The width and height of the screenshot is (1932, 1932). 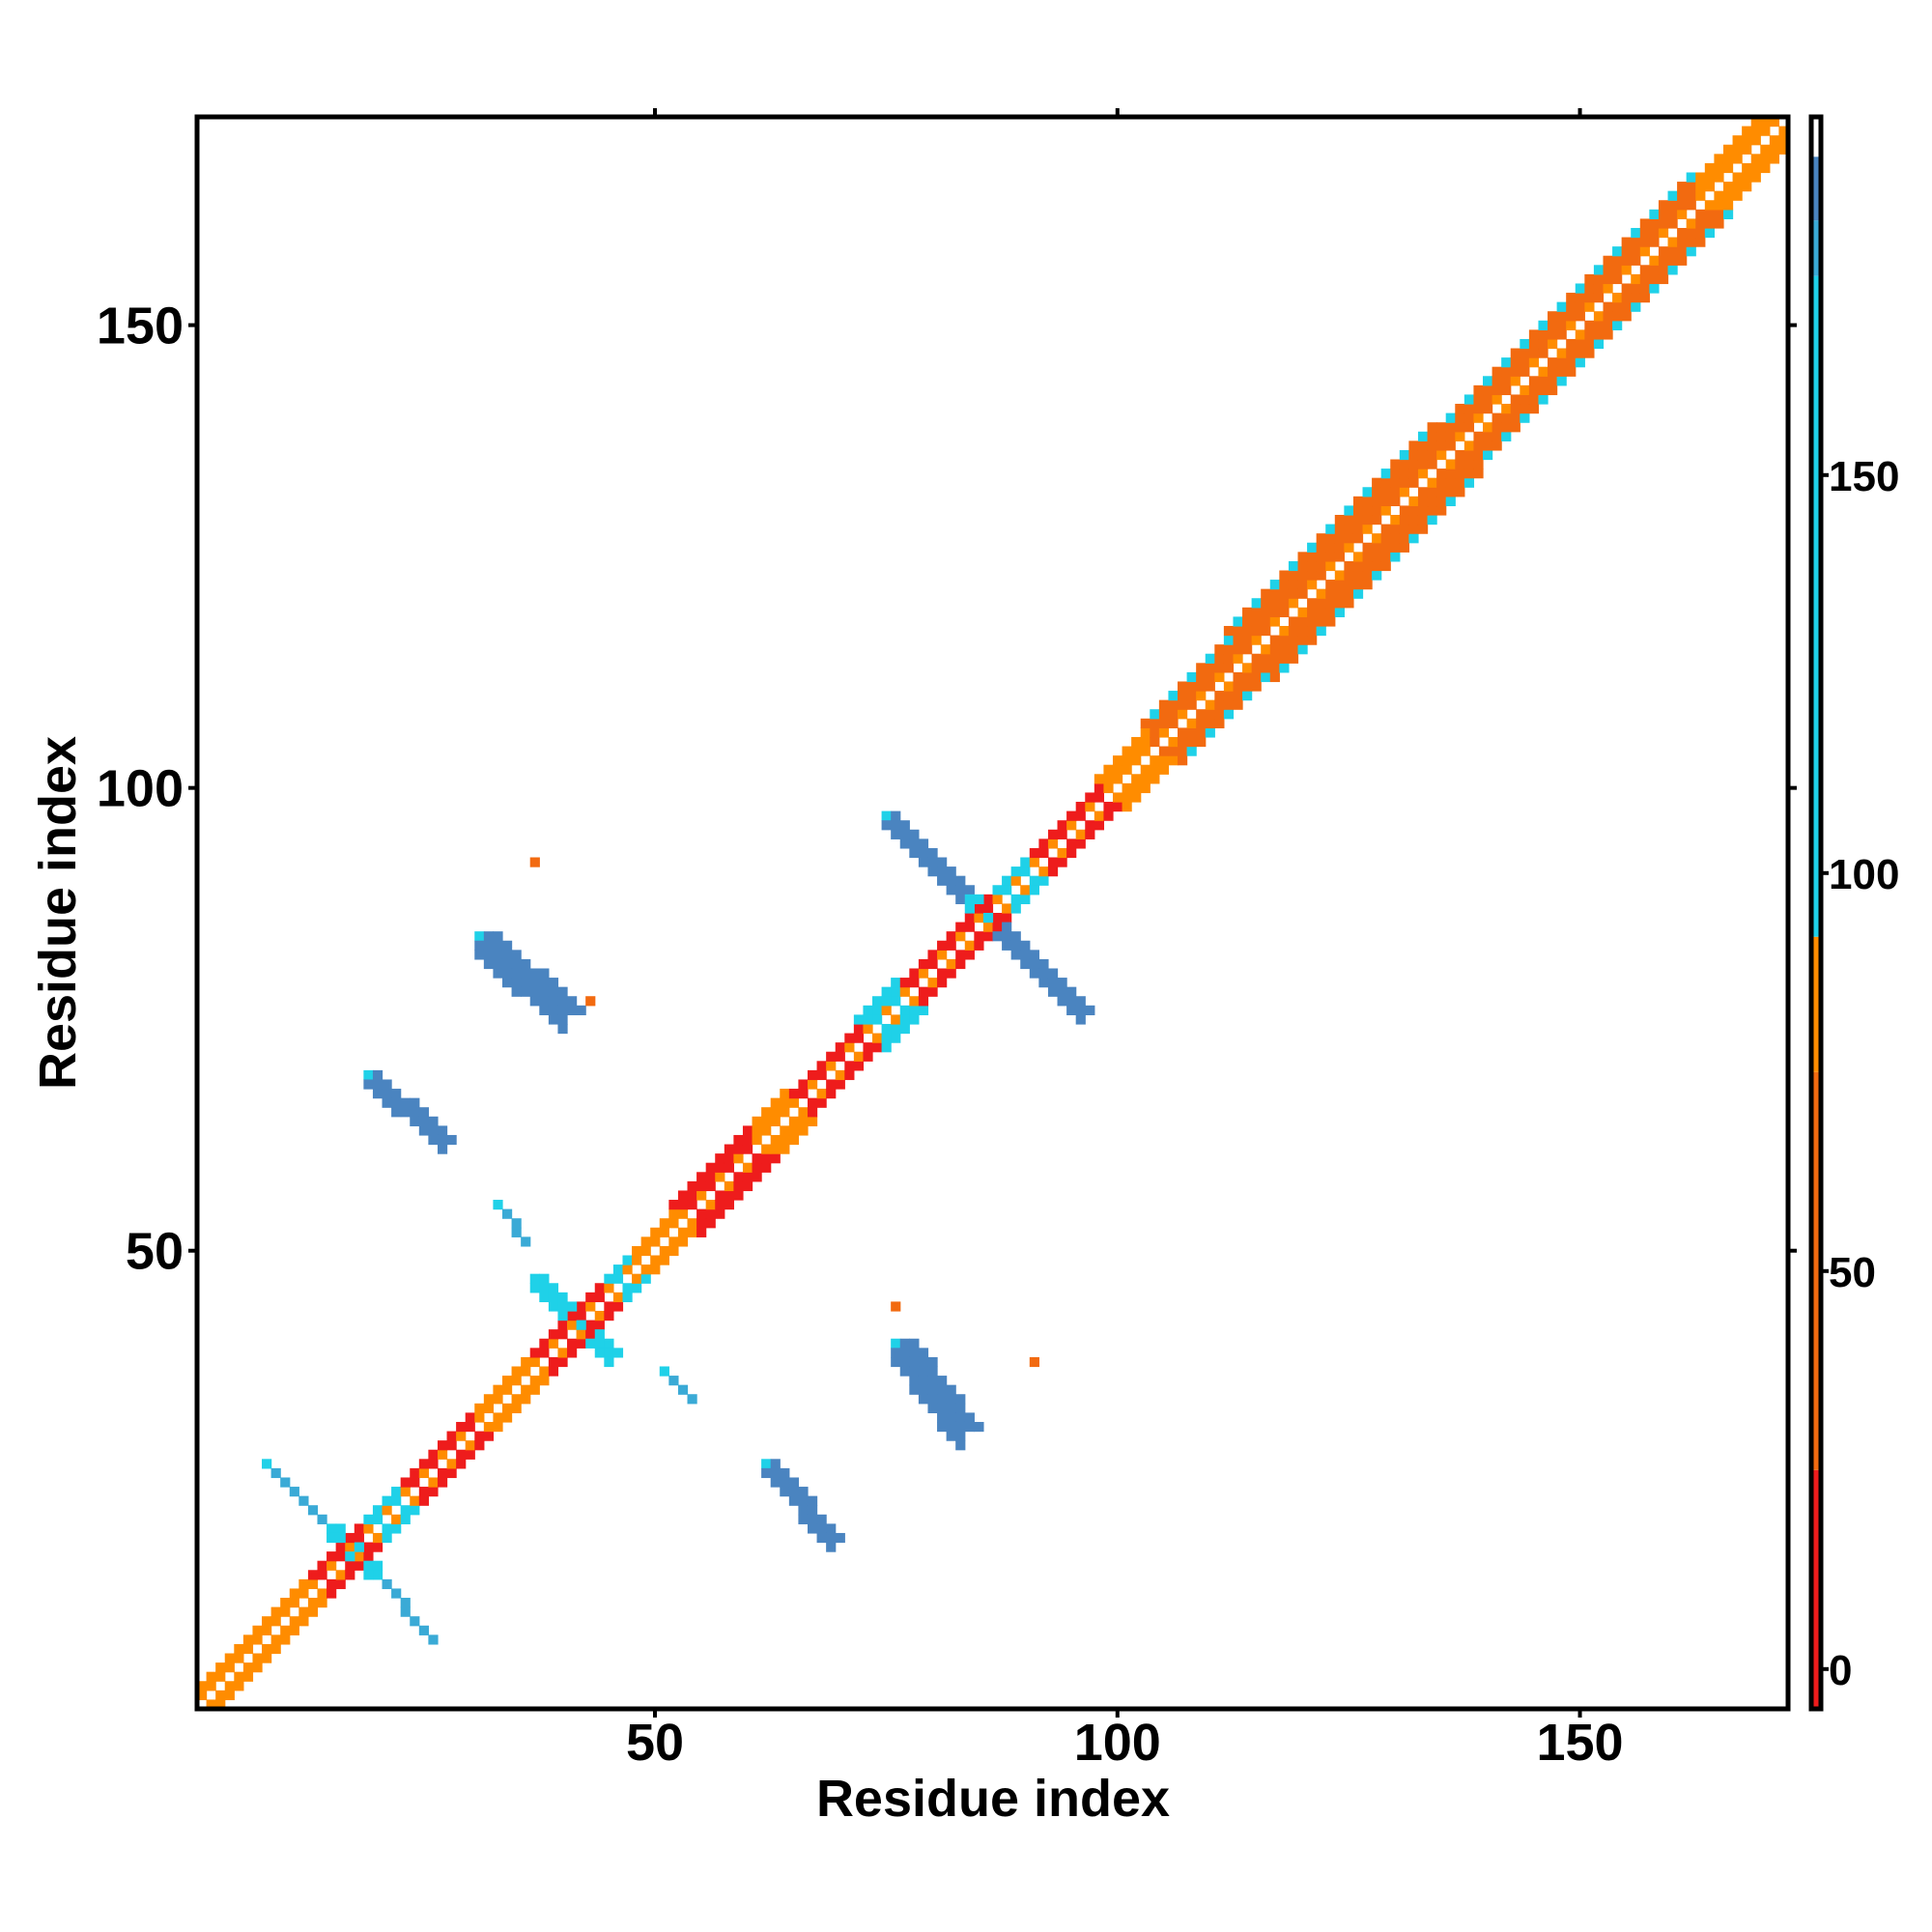 I want to click on colorbar-ticks: 0 50 100 150, so click(x=1860, y=1073).